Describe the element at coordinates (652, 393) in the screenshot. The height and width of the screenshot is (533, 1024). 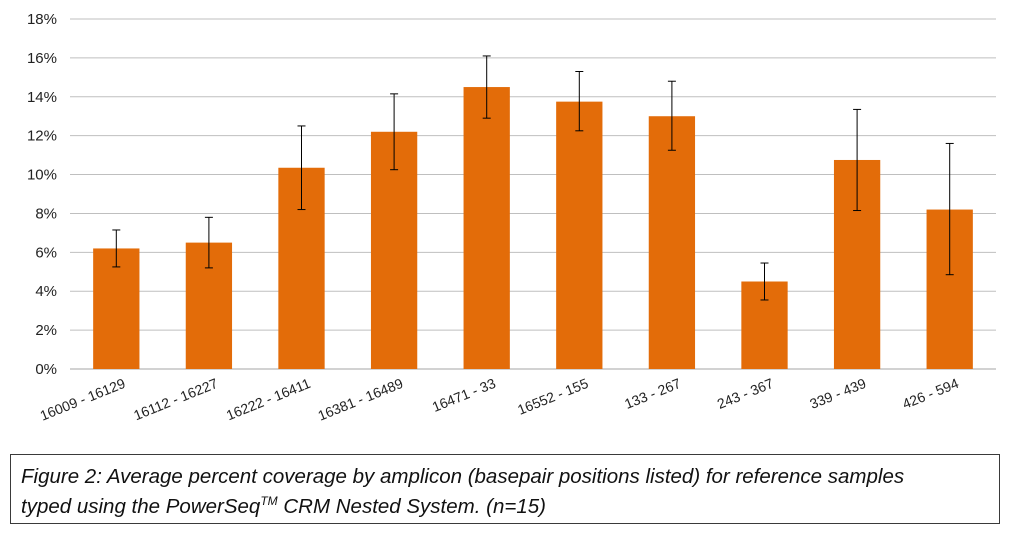
I see `x-category-label: 133 - 267` at that location.